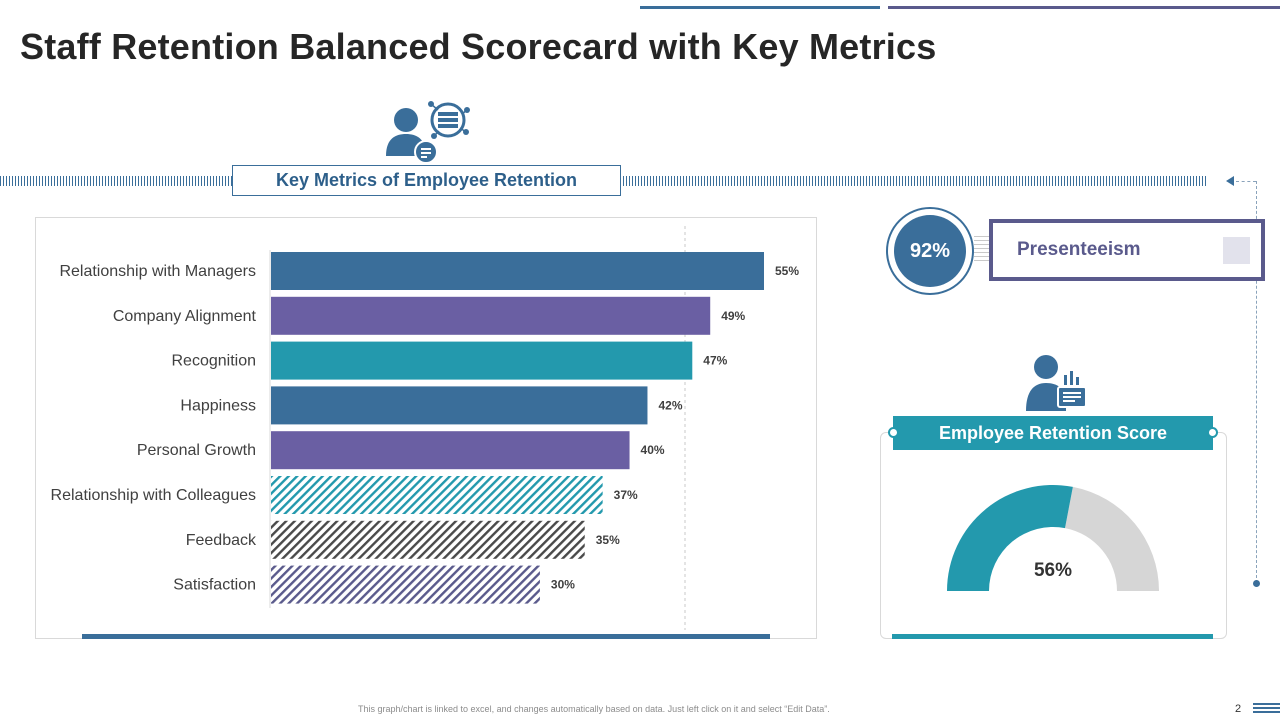 This screenshot has width=1280, height=720. I want to click on top-accent-bar-right, so click(1084, 7).